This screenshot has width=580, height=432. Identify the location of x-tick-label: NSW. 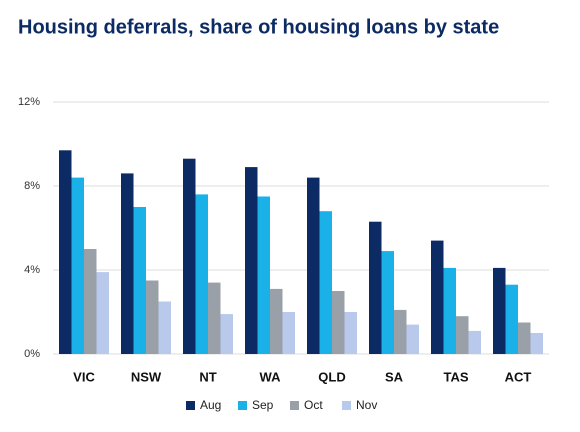
(146, 376).